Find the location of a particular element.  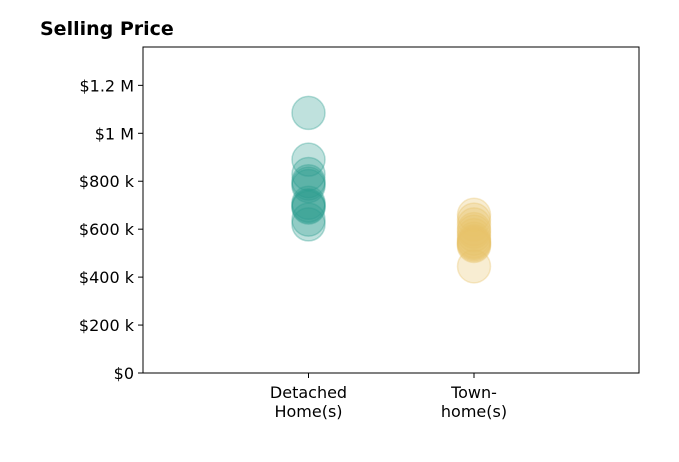

y-tick-label: $600 k is located at coordinates (107, 229).